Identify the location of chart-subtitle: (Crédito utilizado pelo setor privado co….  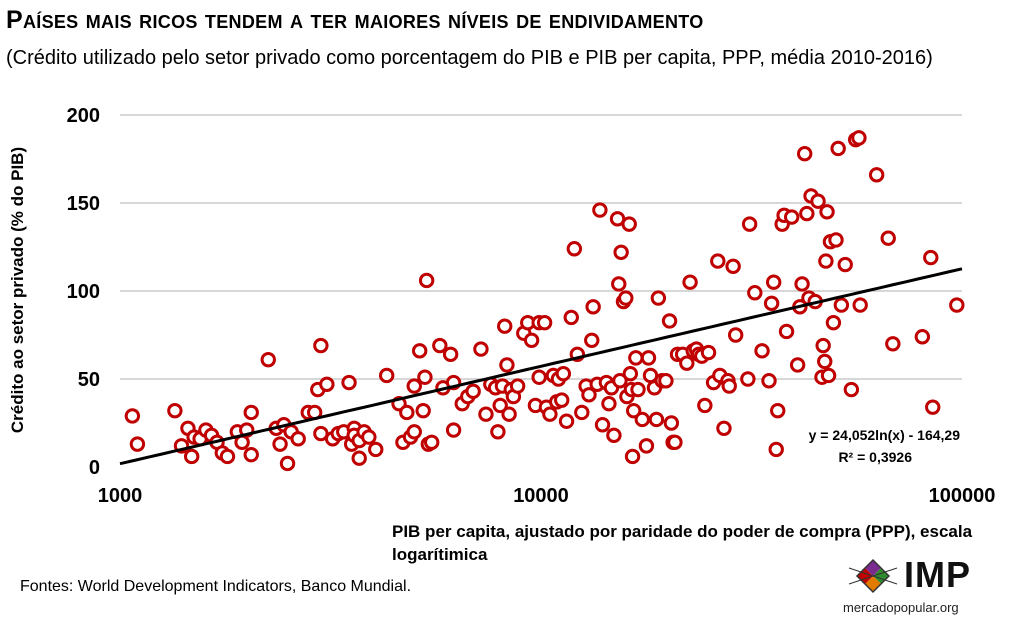
(469, 58).